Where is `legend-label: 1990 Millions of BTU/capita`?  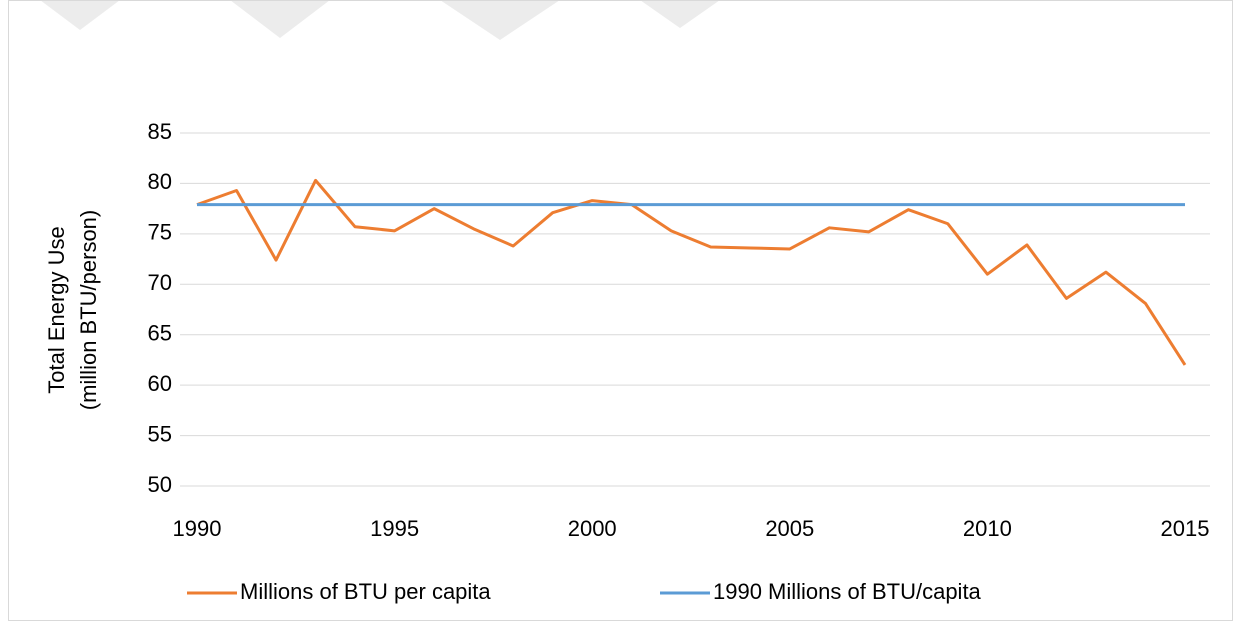 legend-label: 1990 Millions of BTU/capita is located at coordinates (847, 591).